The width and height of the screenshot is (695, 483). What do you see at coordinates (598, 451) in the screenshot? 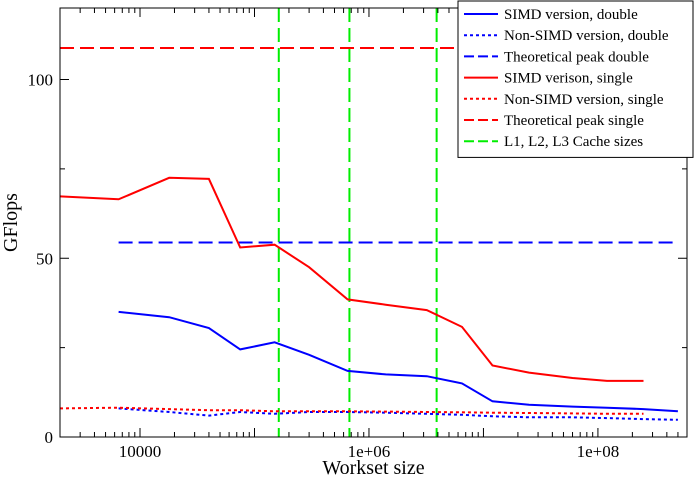
I see `x-tick-label: 1e+08` at bounding box center [598, 451].